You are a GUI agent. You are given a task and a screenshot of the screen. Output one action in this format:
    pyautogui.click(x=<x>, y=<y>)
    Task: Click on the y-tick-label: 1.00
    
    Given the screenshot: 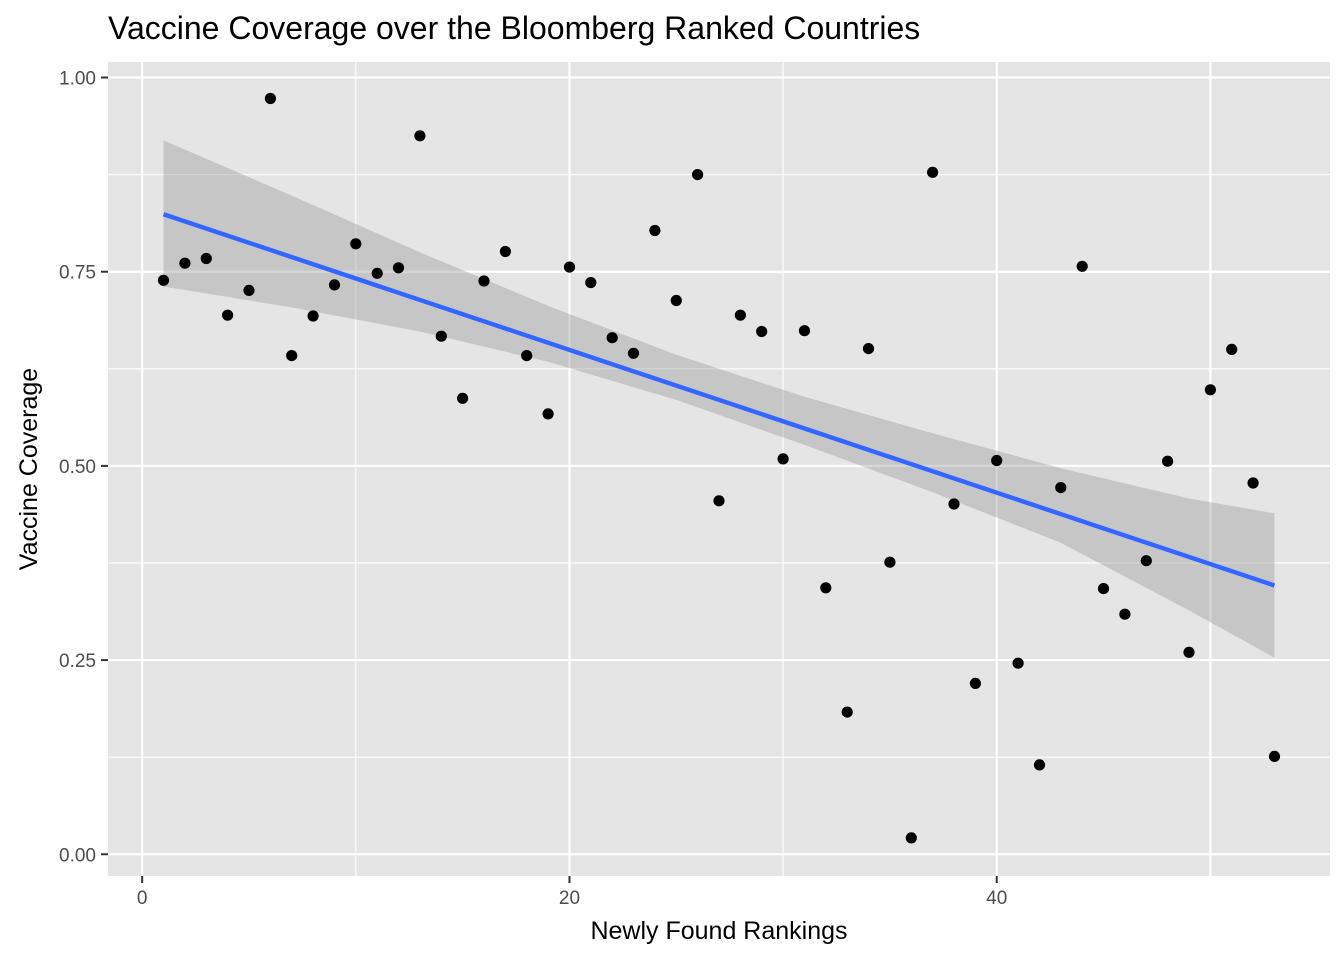 What is the action you would take?
    pyautogui.click(x=77, y=79)
    